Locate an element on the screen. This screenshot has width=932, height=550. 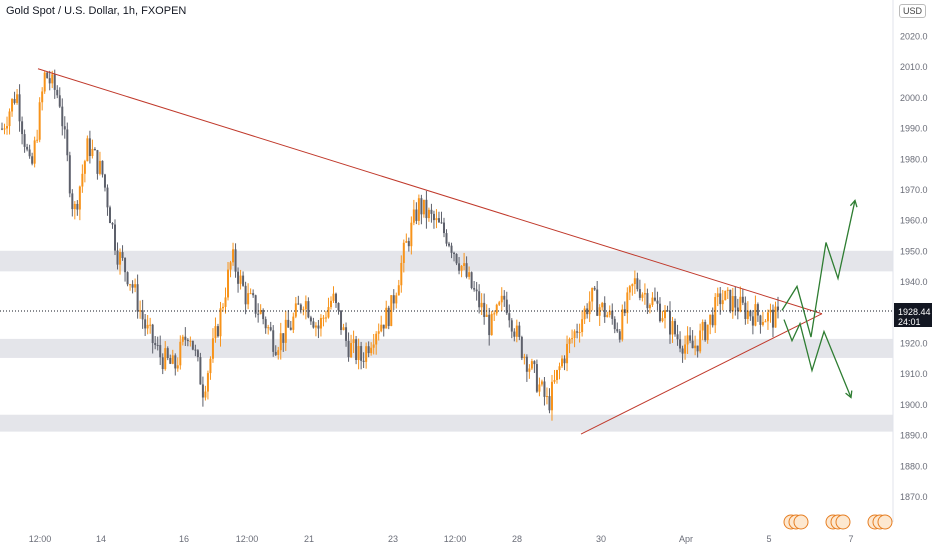
currency-button: USD is located at coordinates (912, 11).